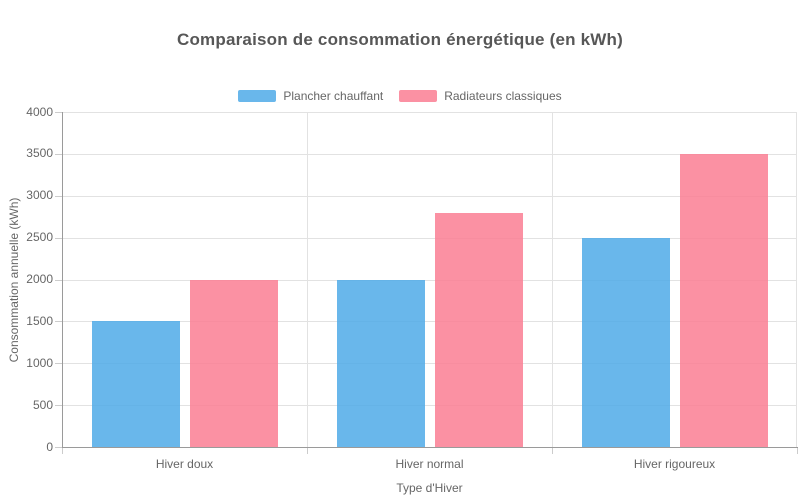 The height and width of the screenshot is (500, 800). What do you see at coordinates (184, 464) in the screenshot?
I see `x-tick-label: Hiver doux` at bounding box center [184, 464].